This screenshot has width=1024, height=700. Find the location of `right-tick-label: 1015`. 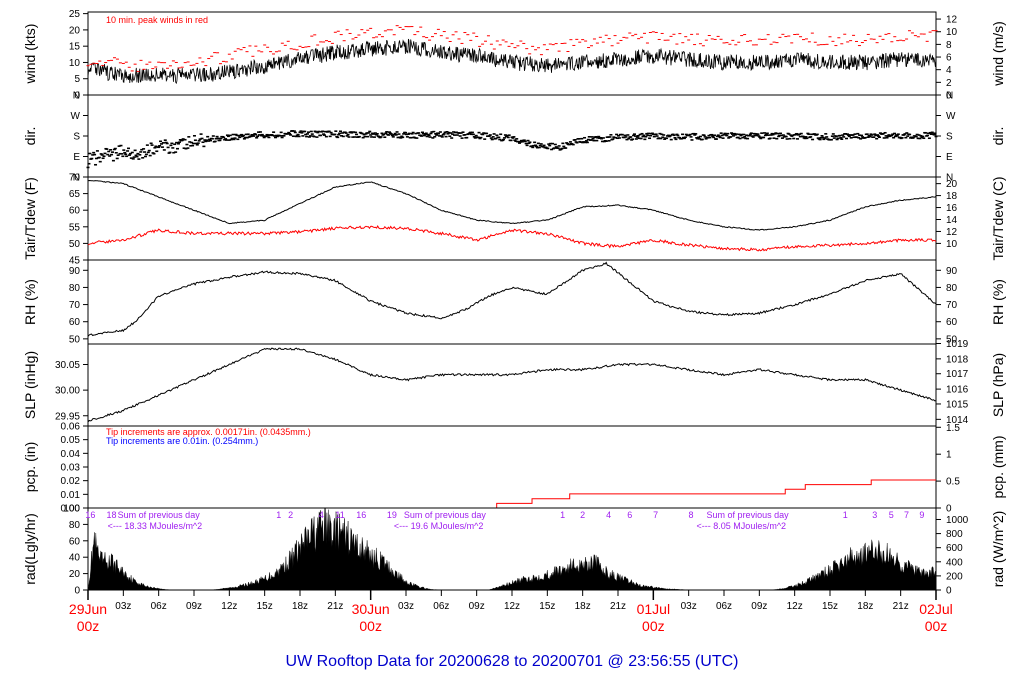

right-tick-label: 1015 is located at coordinates (957, 404).